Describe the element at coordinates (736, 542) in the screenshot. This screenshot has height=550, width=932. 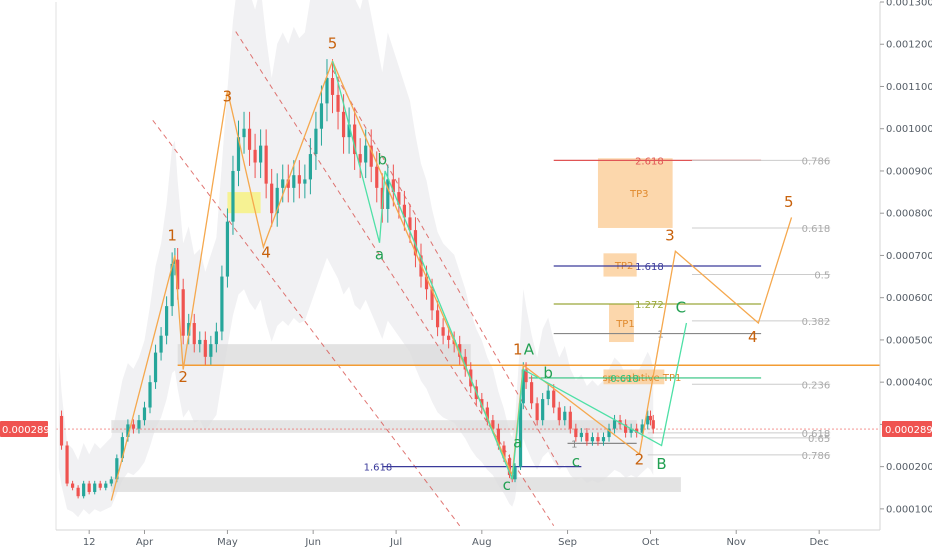
I see `x-tick-label-8: Nov` at that location.